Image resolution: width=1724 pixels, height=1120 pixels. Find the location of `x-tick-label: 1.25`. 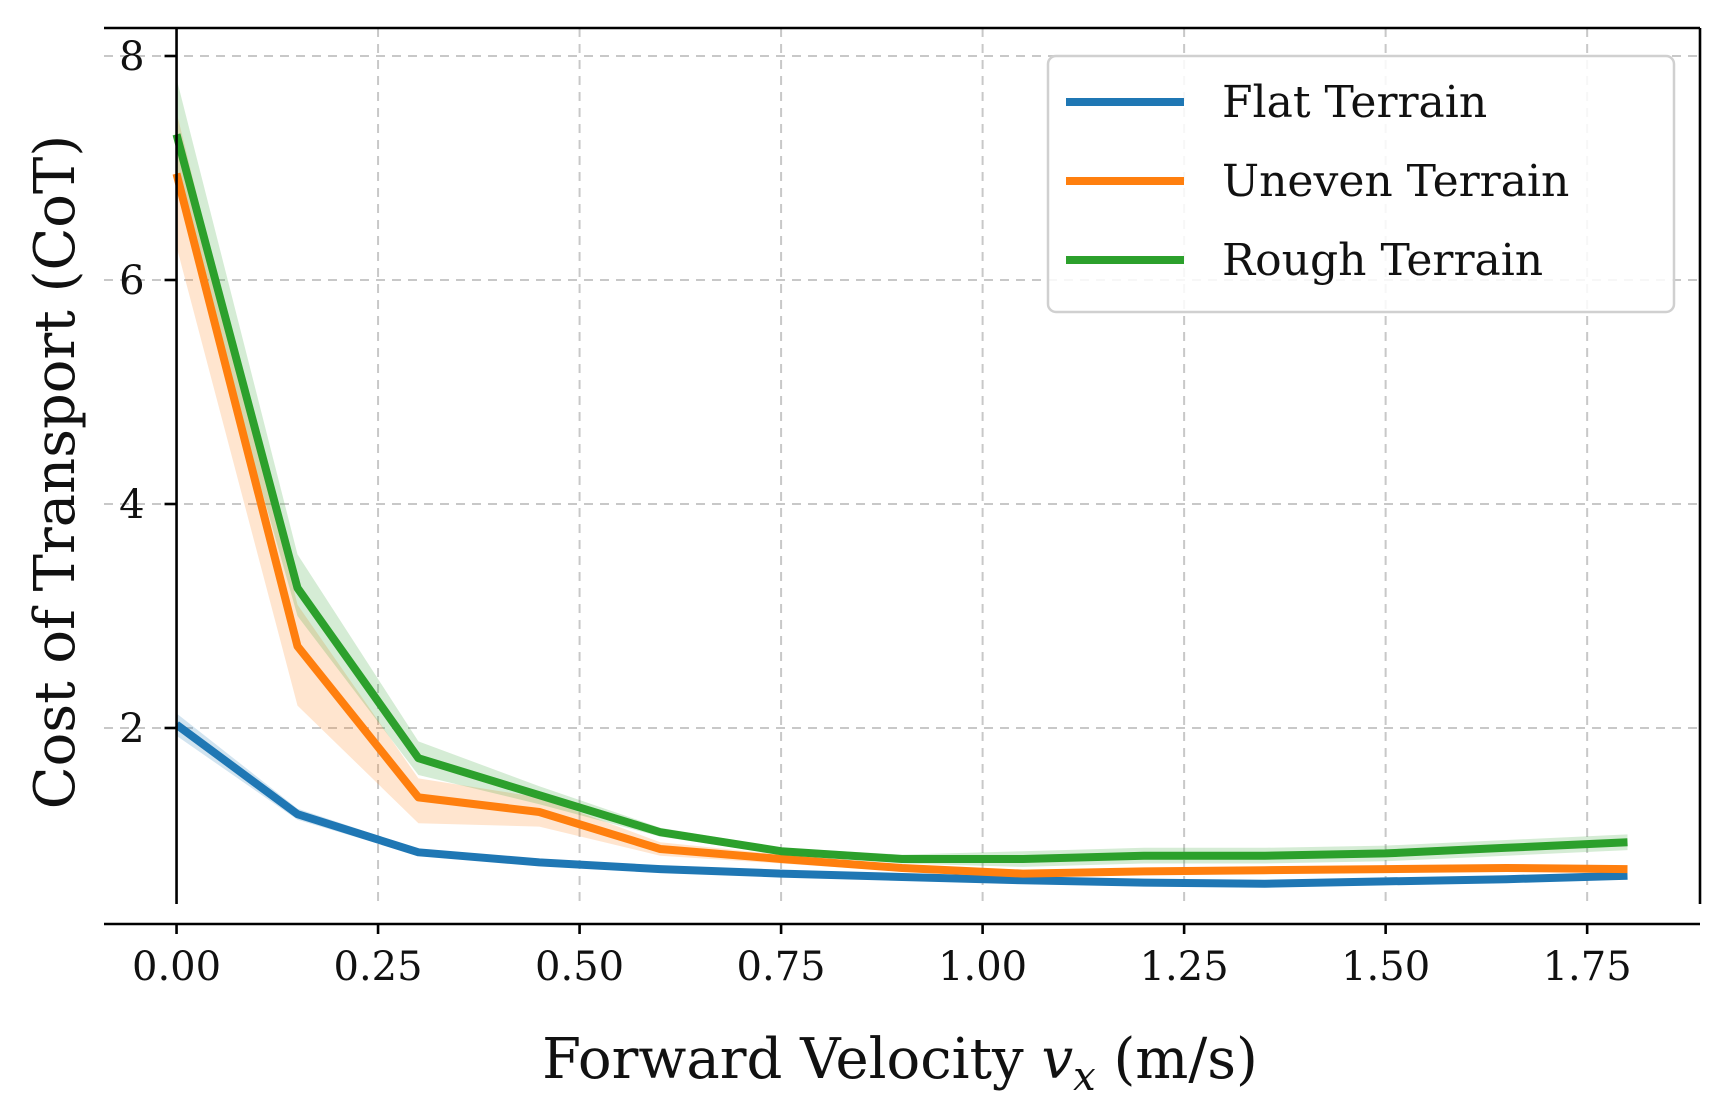

x-tick-label: 1.25 is located at coordinates (1184, 967).